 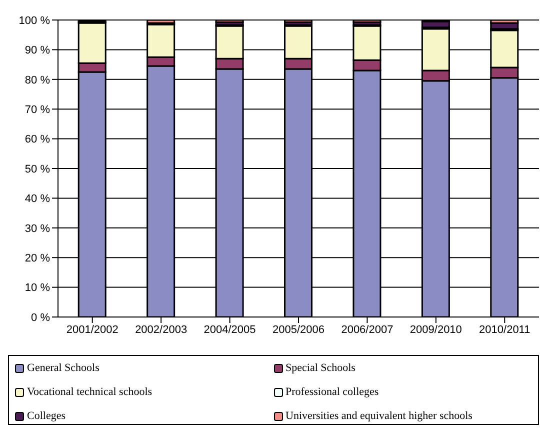 What do you see at coordinates (89, 392) in the screenshot?
I see `legend-label: Vocational technical schools` at bounding box center [89, 392].